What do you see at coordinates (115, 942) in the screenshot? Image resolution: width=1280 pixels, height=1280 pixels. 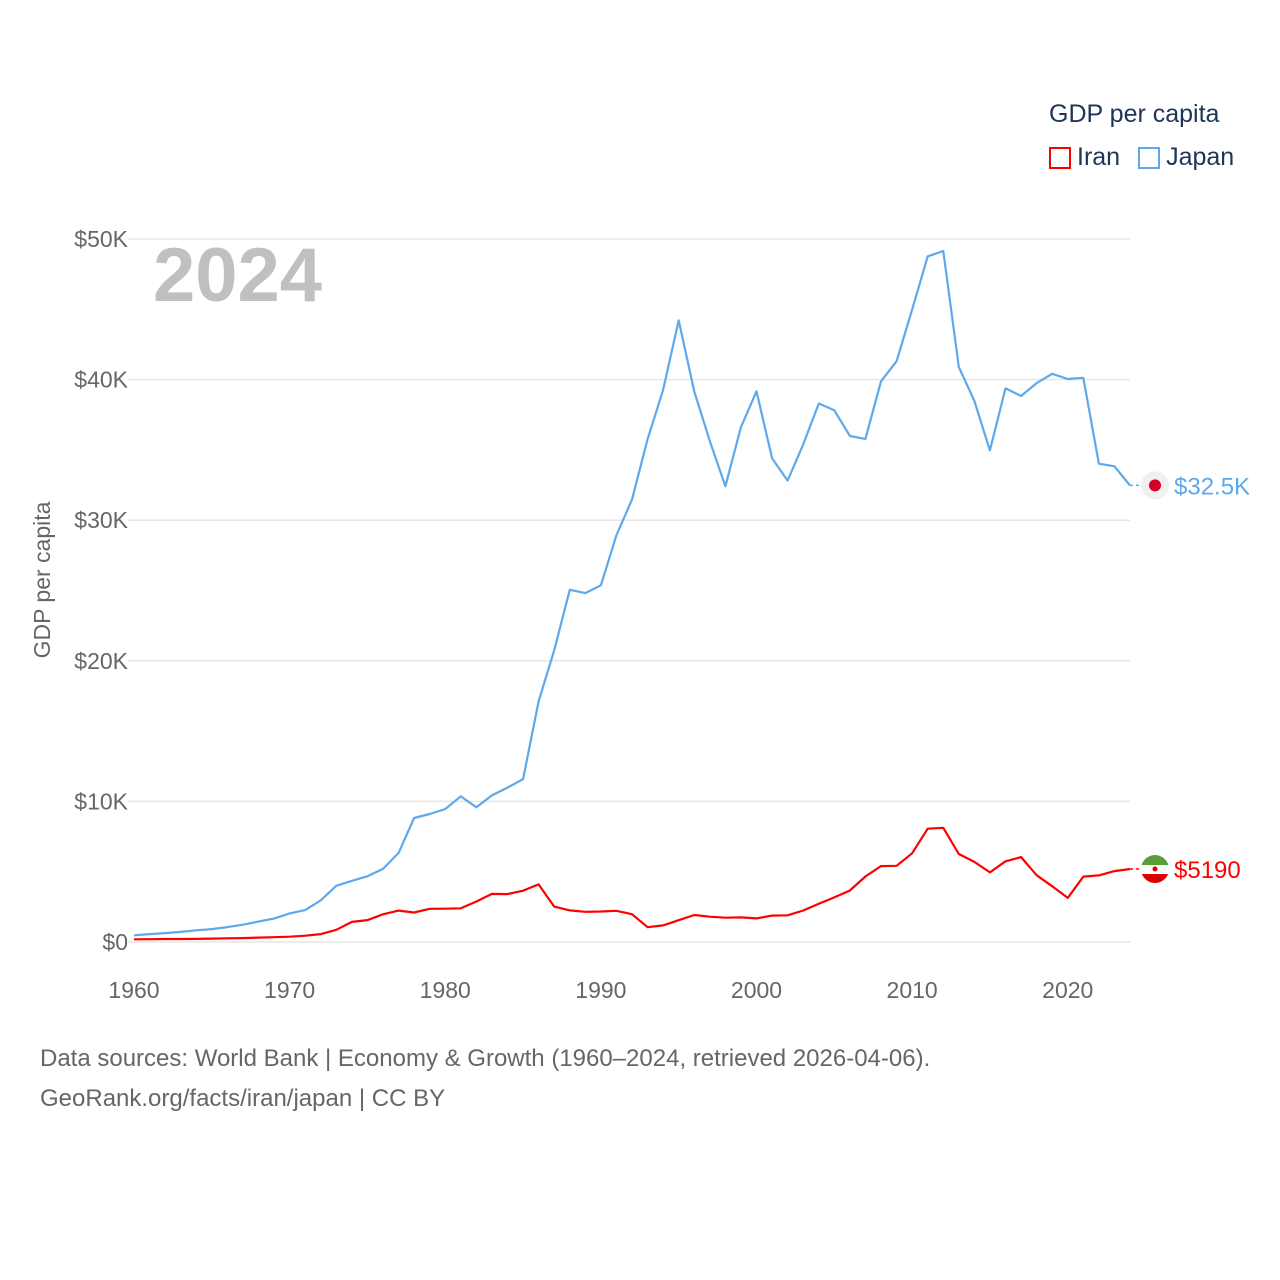 I see `y-tick-label: $0` at bounding box center [115, 942].